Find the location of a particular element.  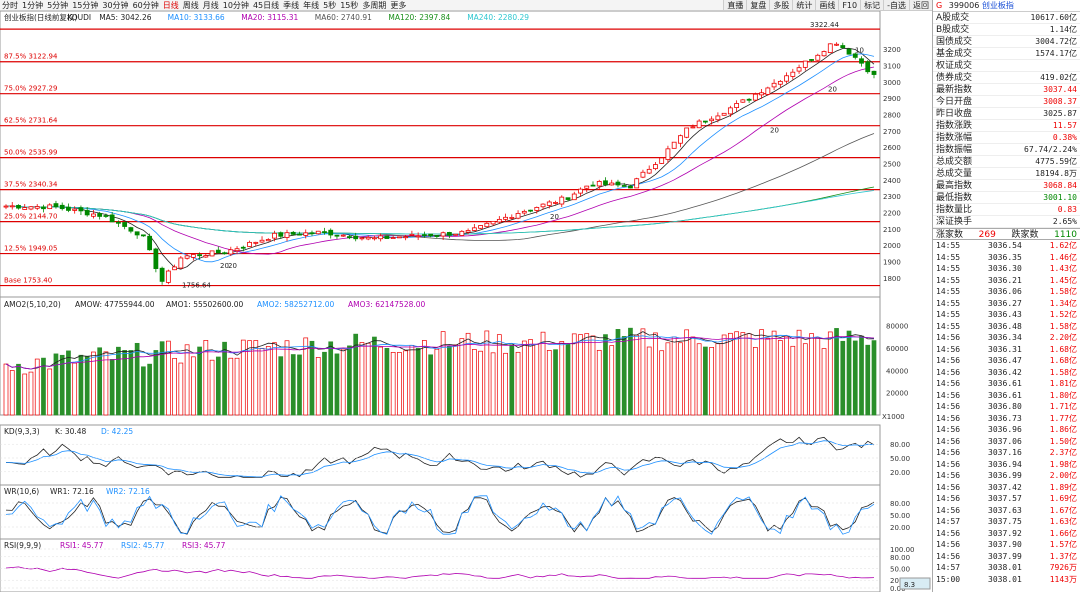

wr-line is located at coordinates (440, 515).